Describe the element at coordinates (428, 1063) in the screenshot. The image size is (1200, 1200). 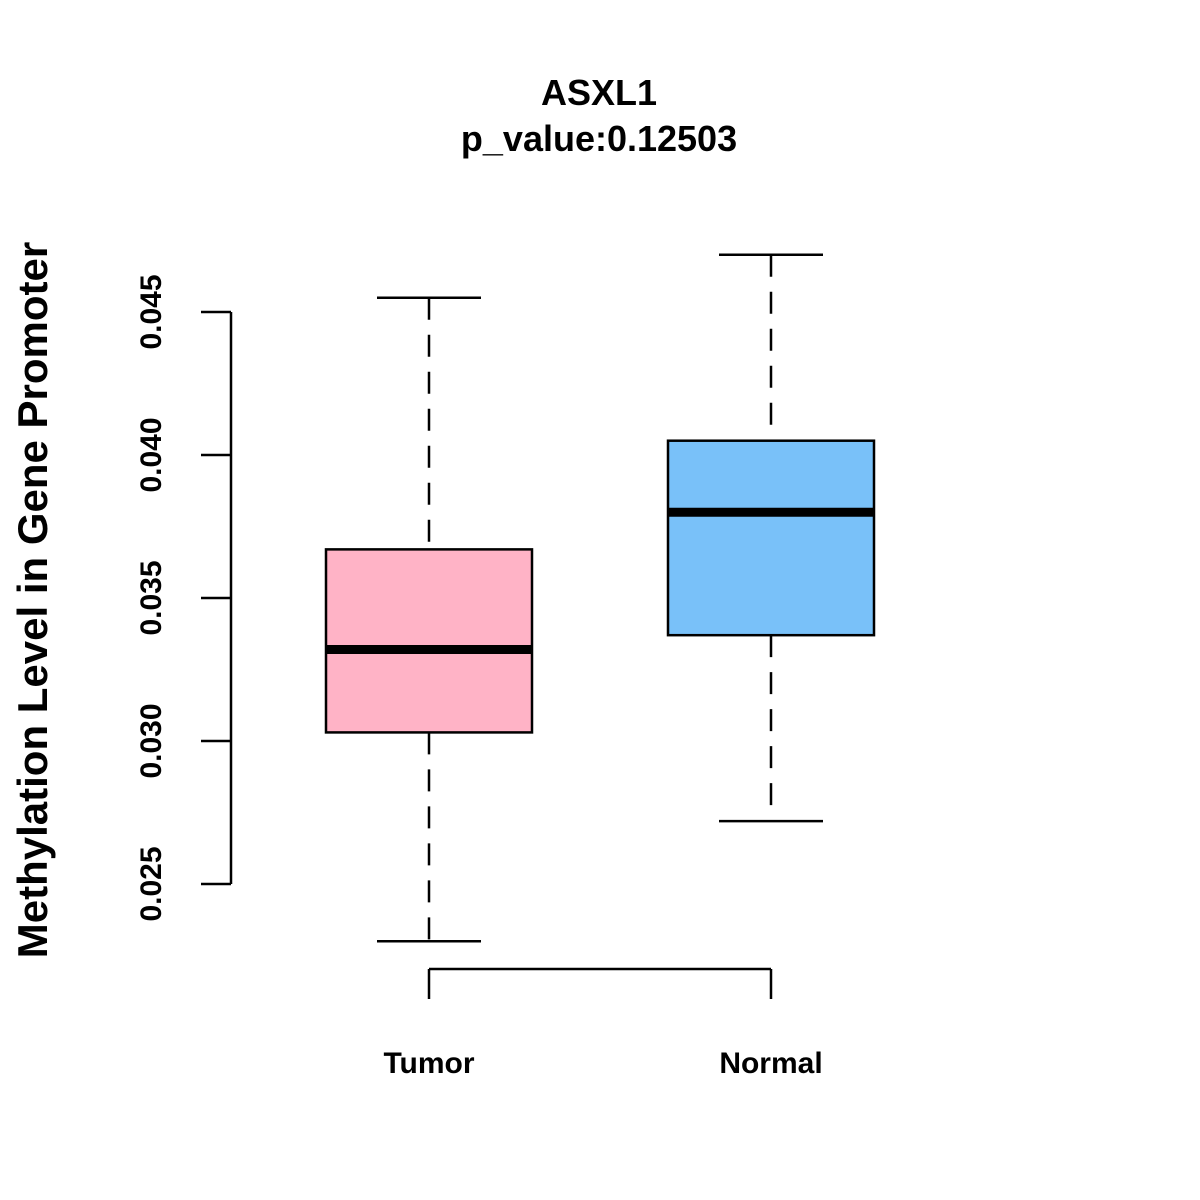
I see `x-tick-label: Tumor` at that location.